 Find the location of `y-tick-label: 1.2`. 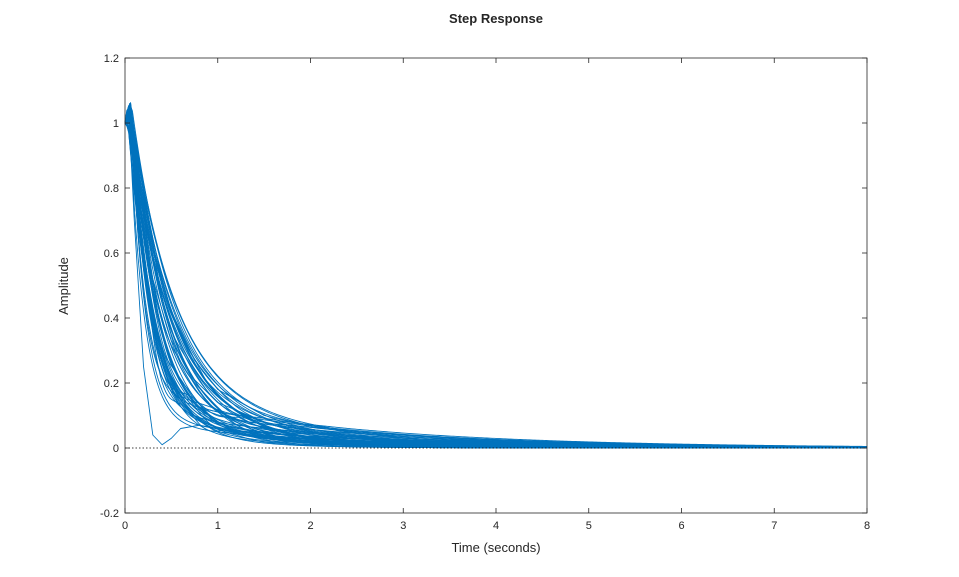

y-tick-label: 1.2 is located at coordinates (111, 59).